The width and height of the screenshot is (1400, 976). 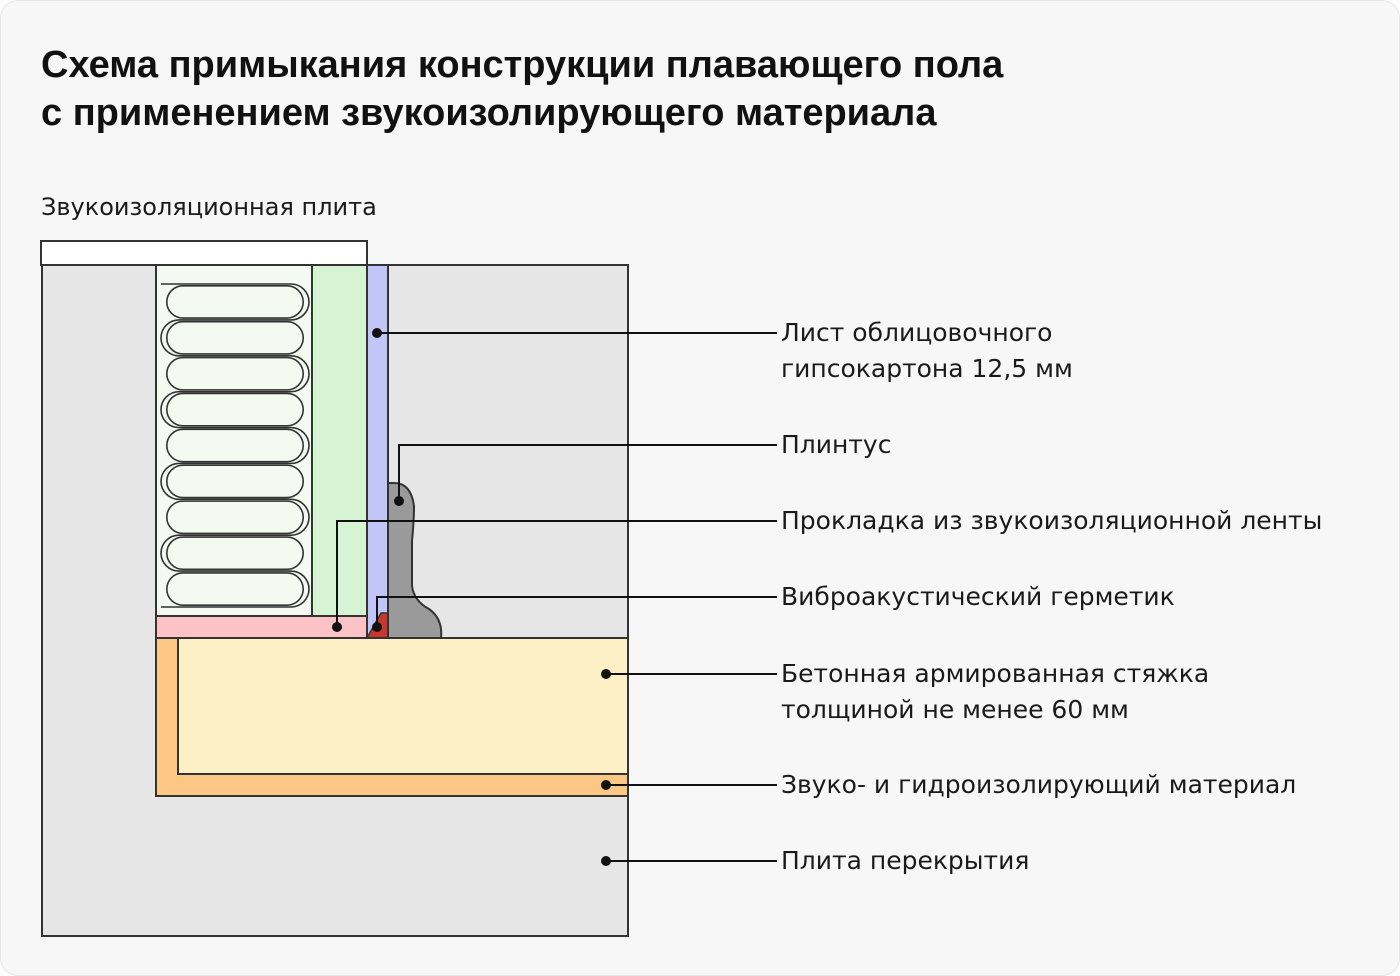 What do you see at coordinates (978, 596) in the screenshot?
I see `sealant-label: Виброакустический герметик` at bounding box center [978, 596].